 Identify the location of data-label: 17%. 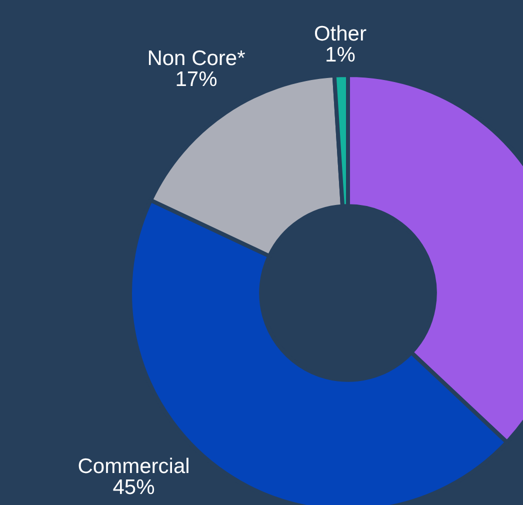
(196, 79).